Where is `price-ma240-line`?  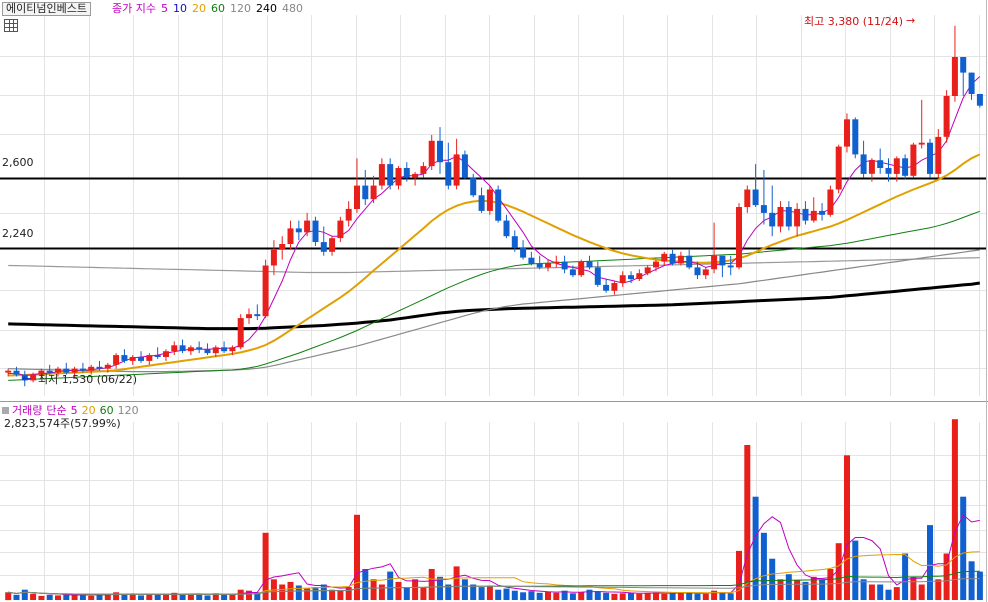 price-ma240-line is located at coordinates (494, 306).